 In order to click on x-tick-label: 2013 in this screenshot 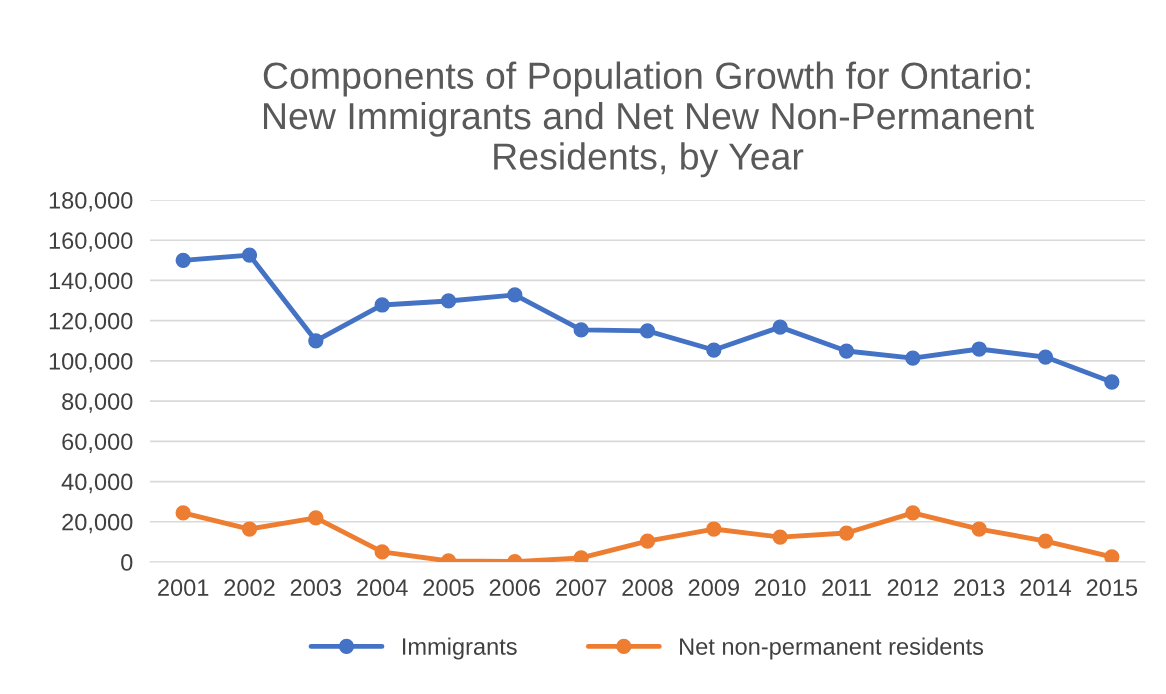, I will do `click(979, 588)`.